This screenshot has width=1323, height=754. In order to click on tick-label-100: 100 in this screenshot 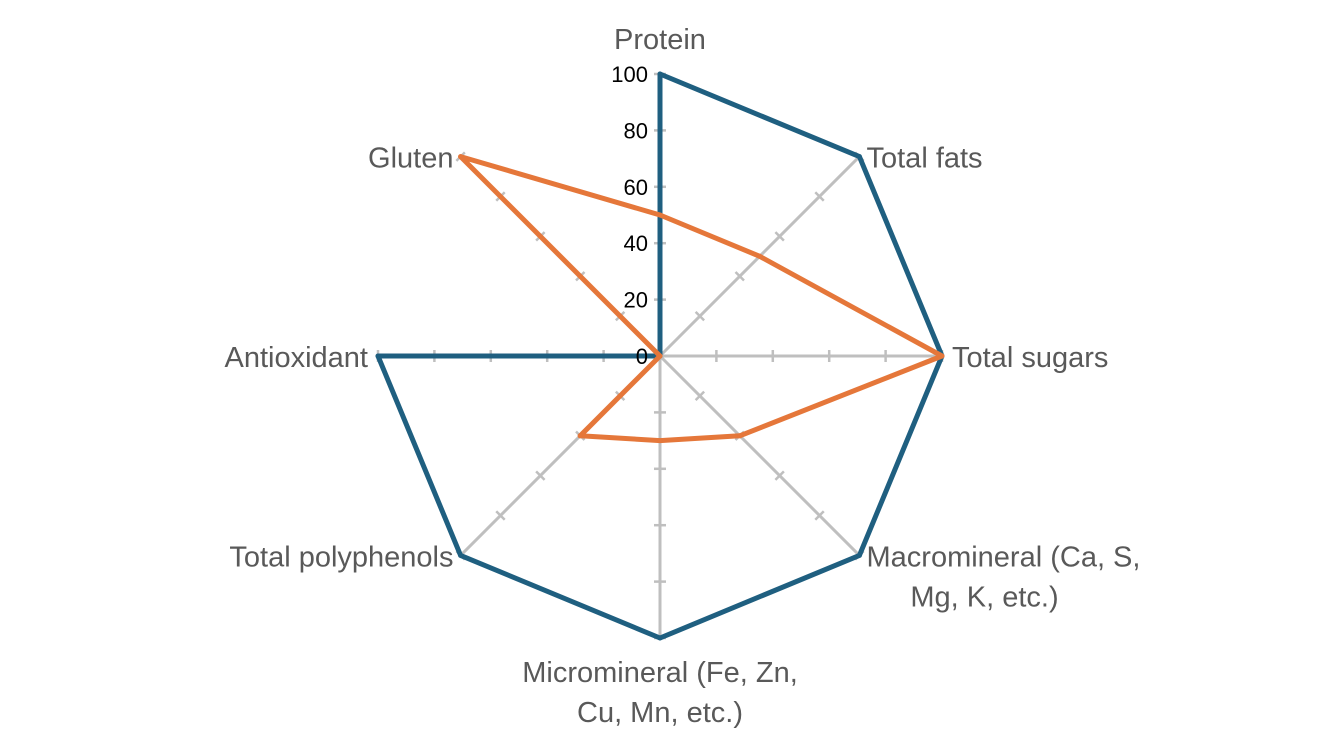, I will do `click(629, 74)`.